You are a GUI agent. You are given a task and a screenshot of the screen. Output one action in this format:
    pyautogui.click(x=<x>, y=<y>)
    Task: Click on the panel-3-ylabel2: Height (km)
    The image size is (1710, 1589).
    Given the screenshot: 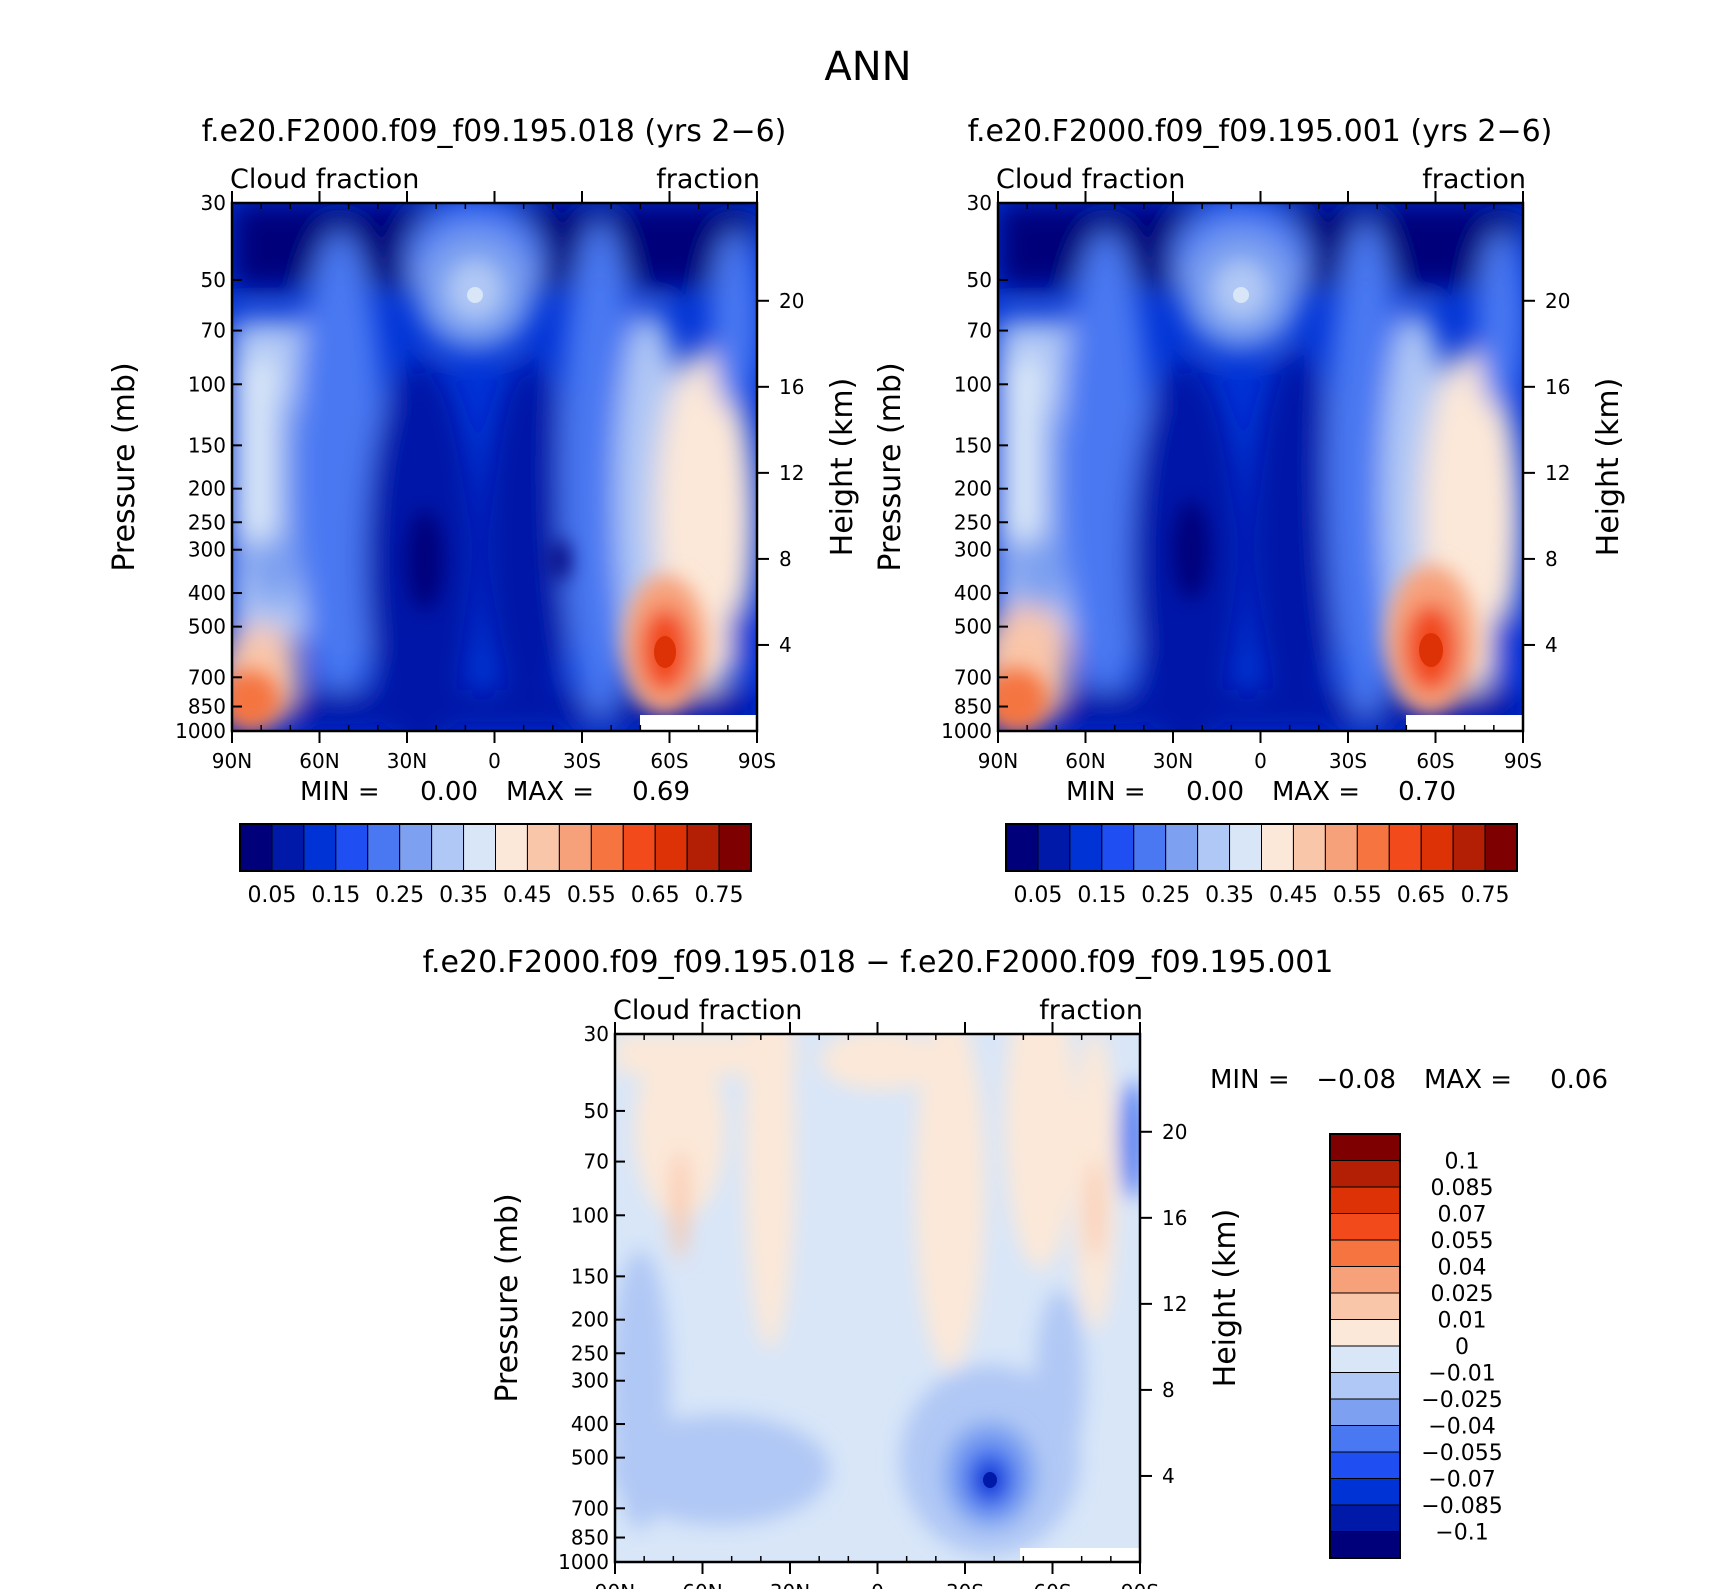 What is the action you would take?
    pyautogui.click(x=1225, y=1298)
    